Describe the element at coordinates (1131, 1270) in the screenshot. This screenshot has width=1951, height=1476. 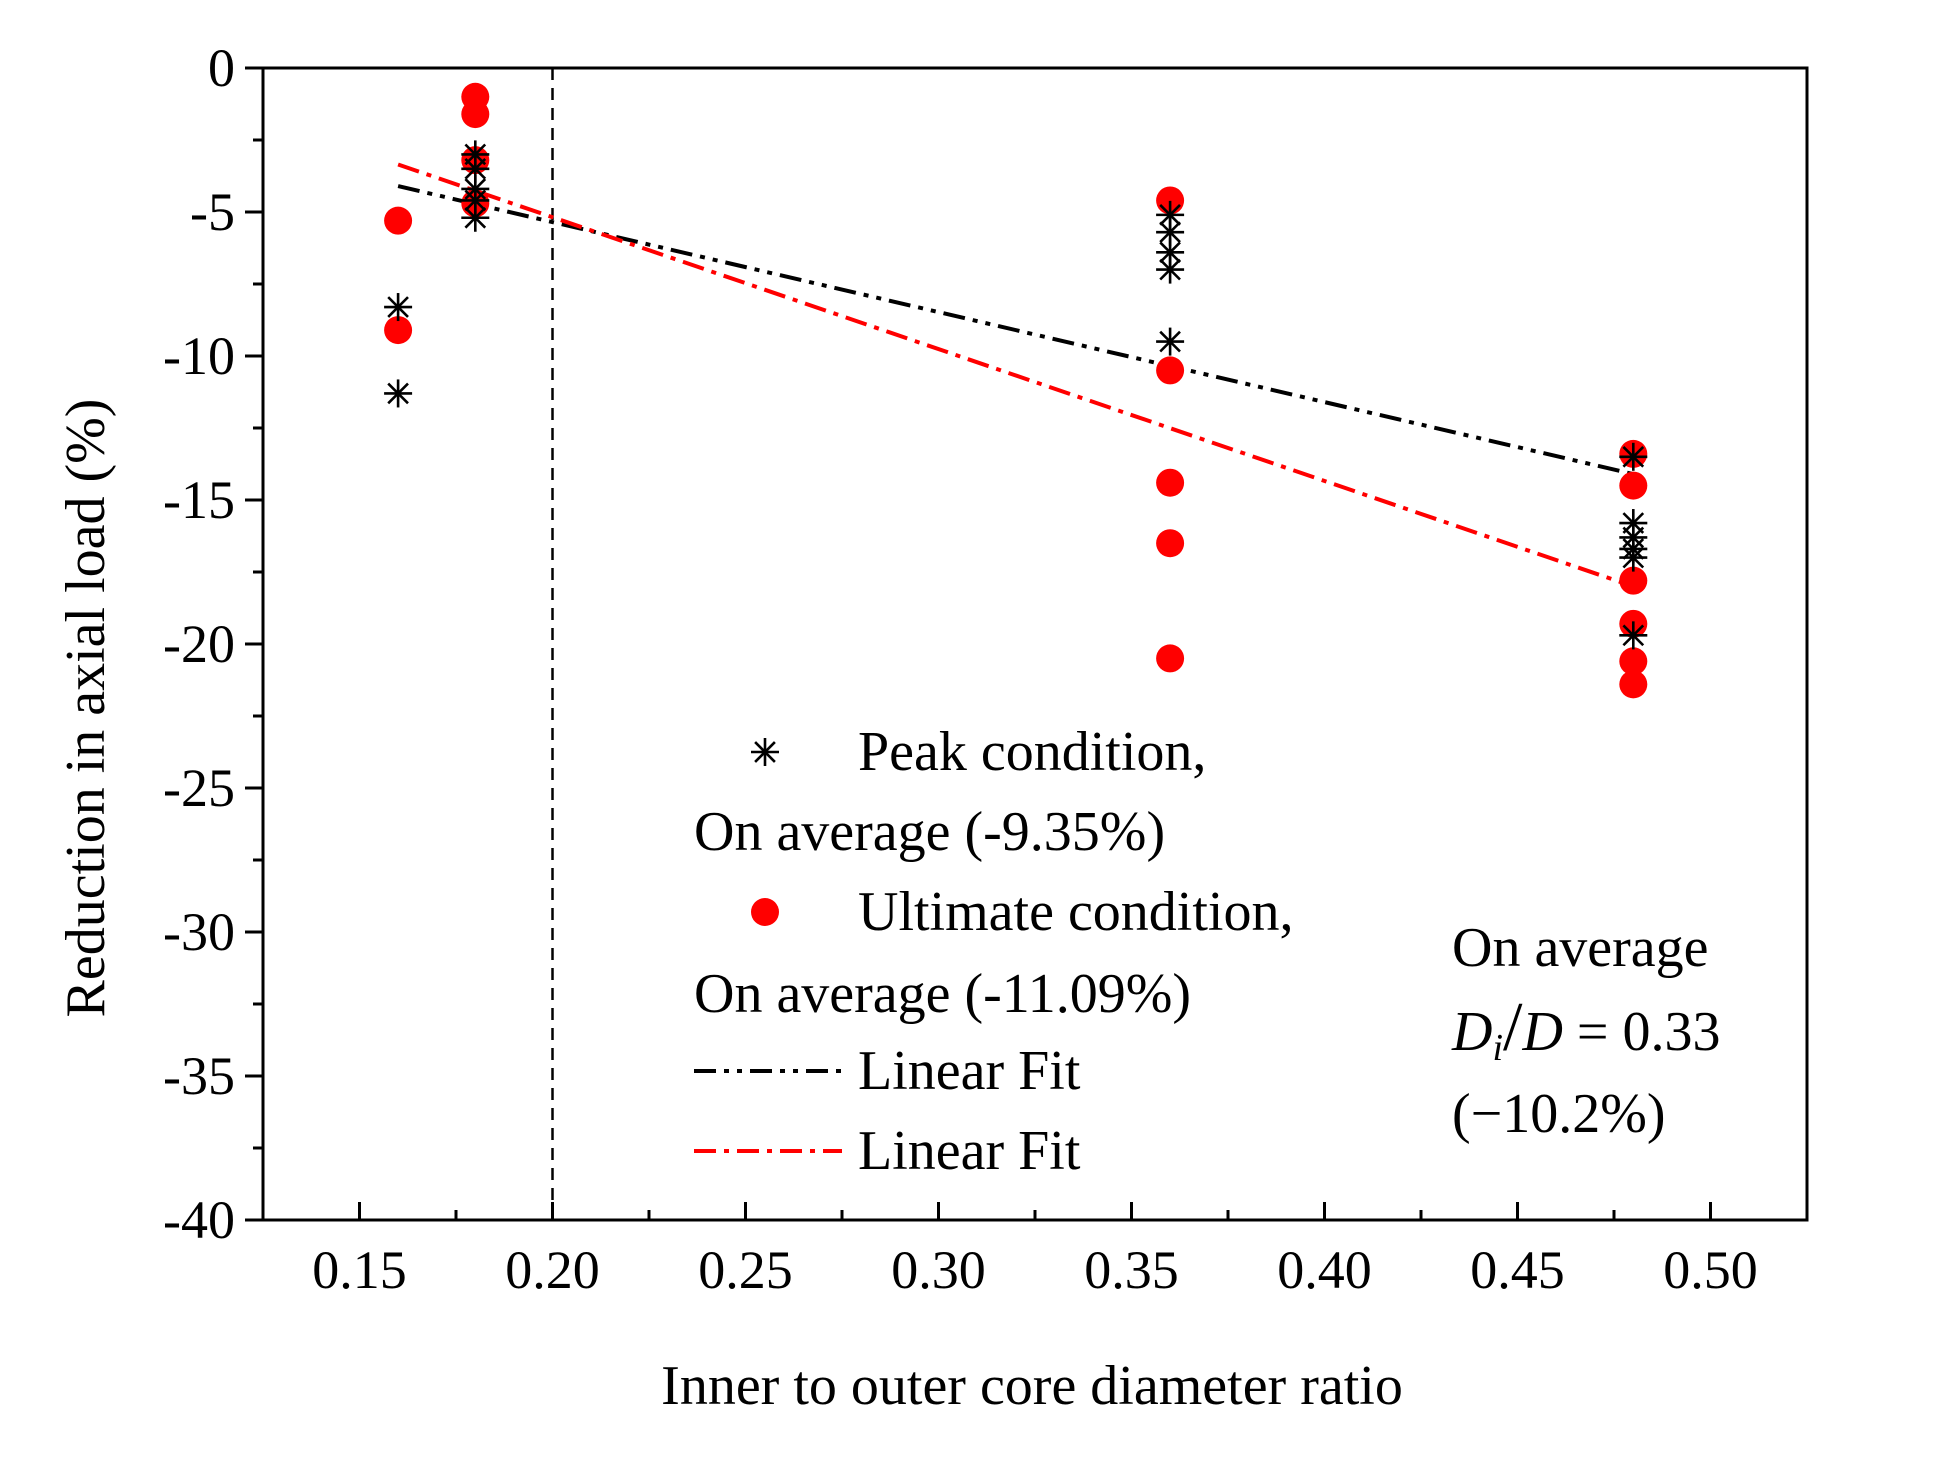
I see `x-tick-label: 0.35` at that location.